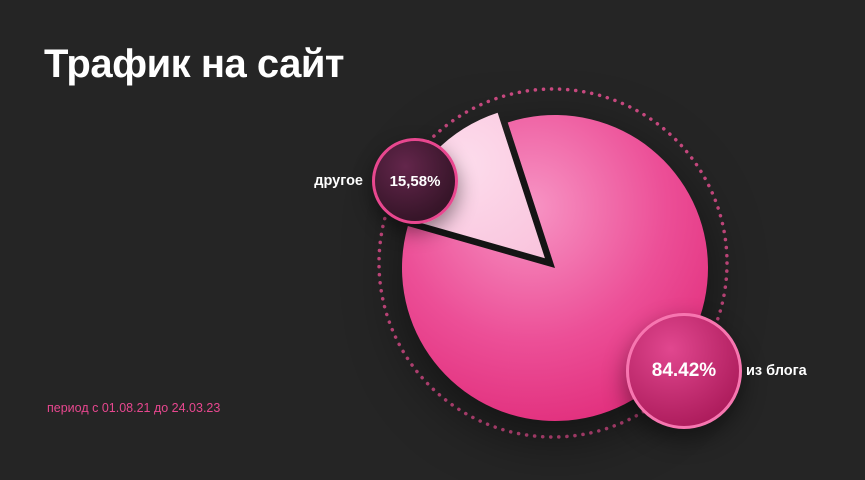  Describe the element at coordinates (134, 408) in the screenshot. I see `period-note: период с 01.08.21 до 24.03.23` at that location.